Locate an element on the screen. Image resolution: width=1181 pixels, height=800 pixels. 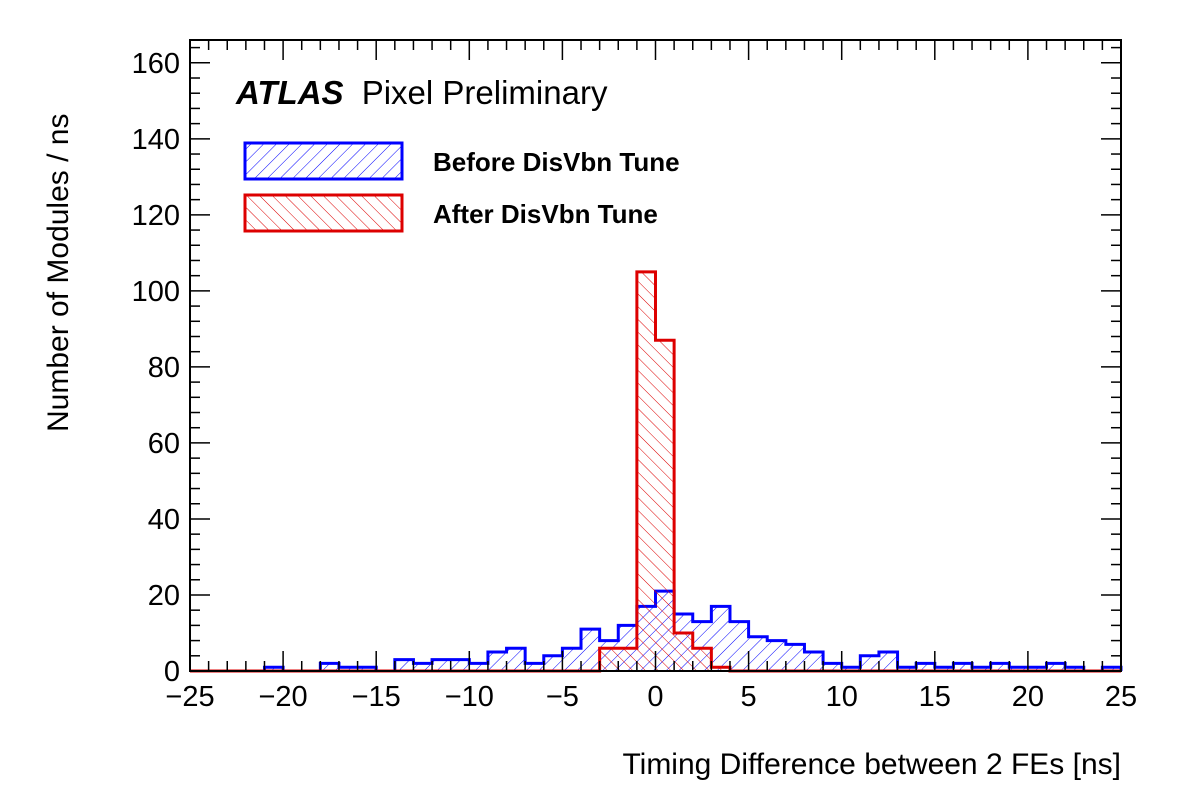
x-tick-label: 25 is located at coordinates (1121, 697).